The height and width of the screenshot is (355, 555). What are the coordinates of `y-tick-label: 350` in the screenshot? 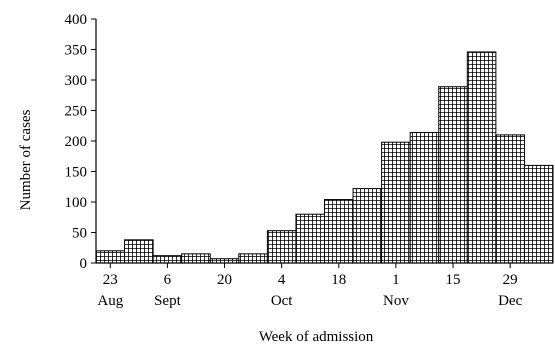 It's located at (76, 51).